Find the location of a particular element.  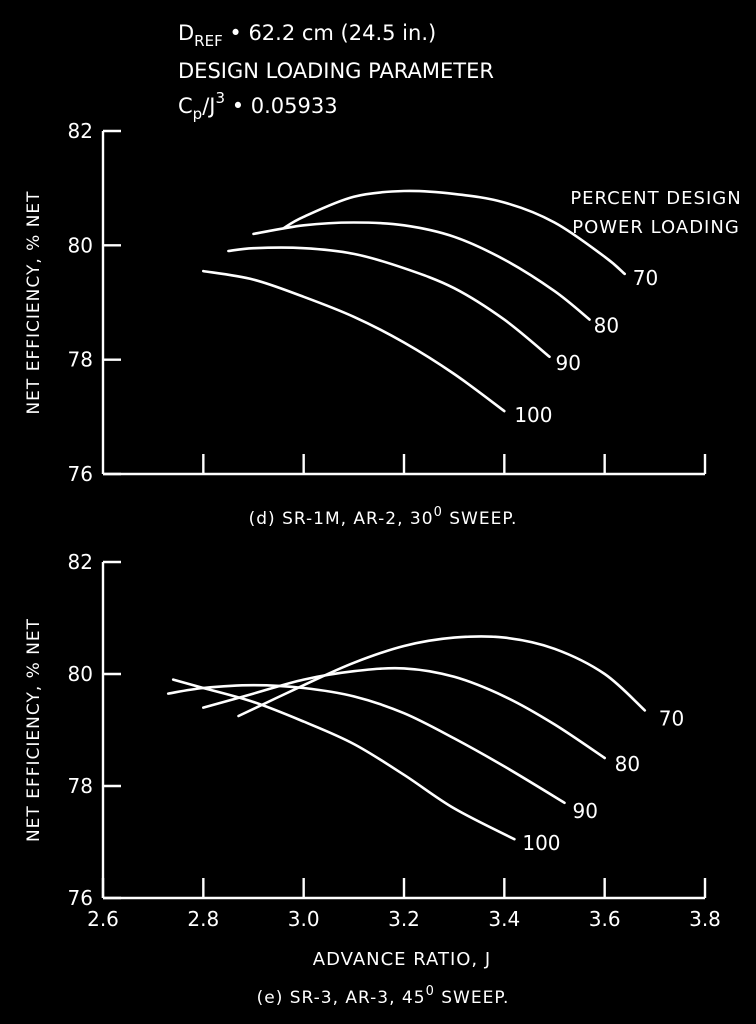

x-tick-label: 3.0 is located at coordinates (304, 919).